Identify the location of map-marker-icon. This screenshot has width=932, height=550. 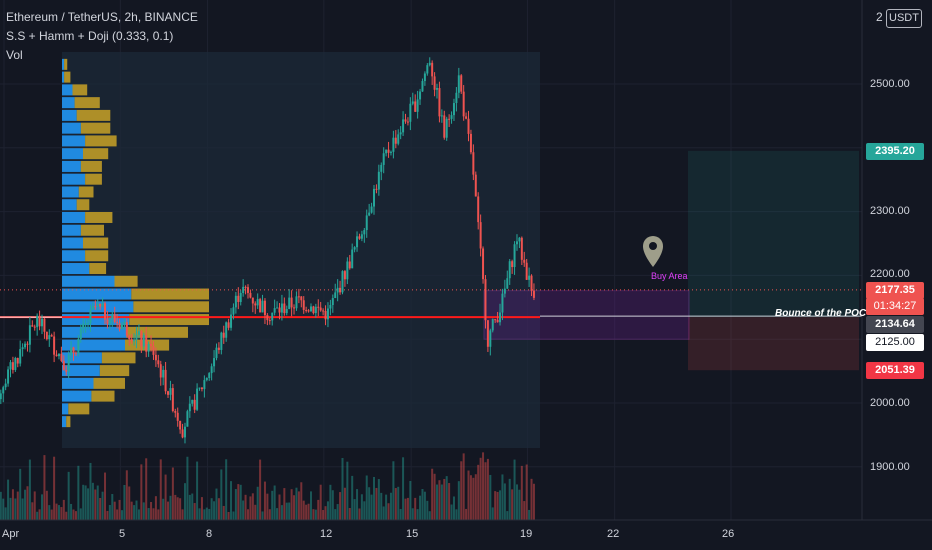
(653, 251).